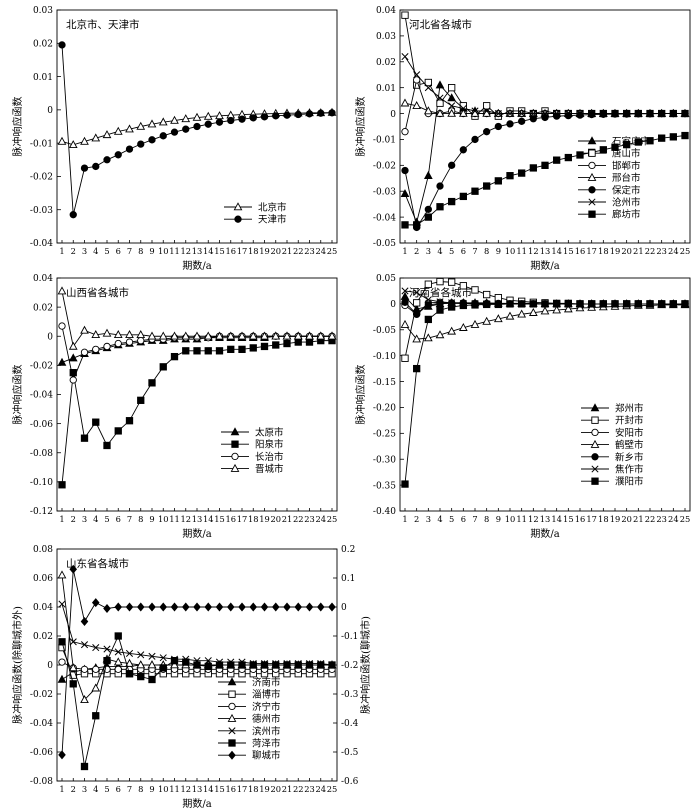  I want to click on y-tick-label: 0.01, so click(386, 89).